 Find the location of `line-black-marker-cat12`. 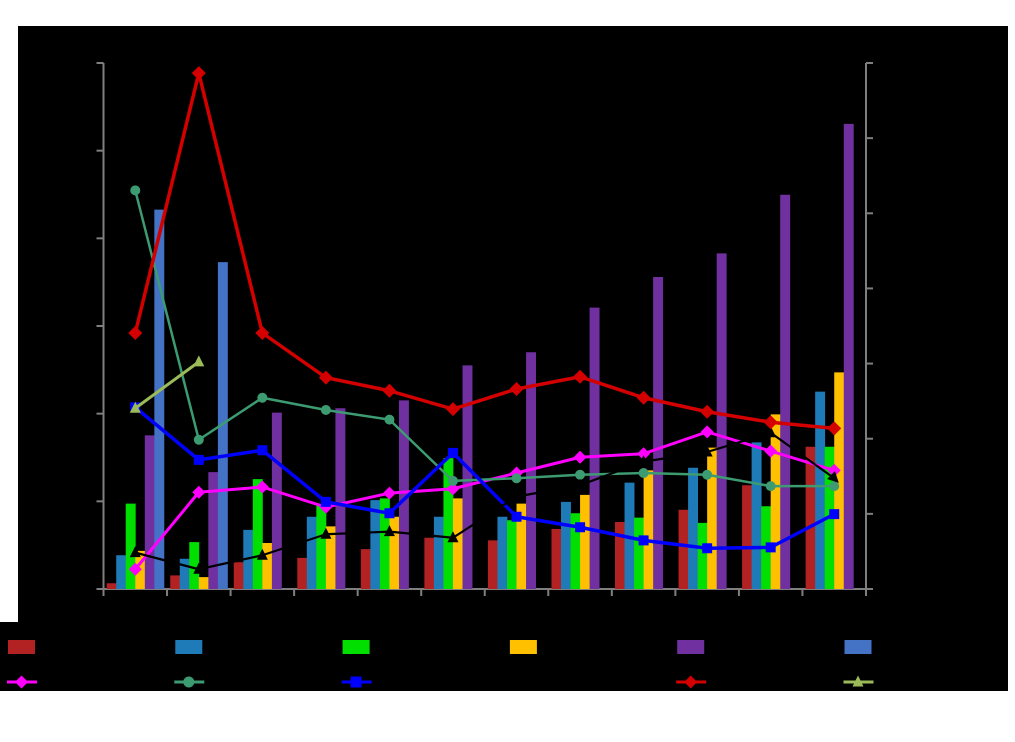

line-black-marker-cat12 is located at coordinates (833, 477).